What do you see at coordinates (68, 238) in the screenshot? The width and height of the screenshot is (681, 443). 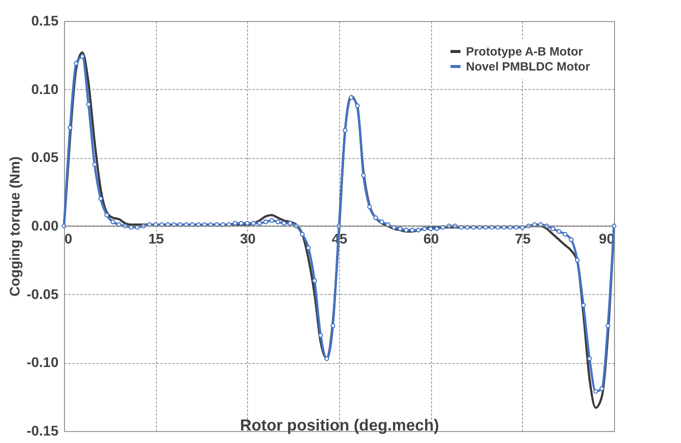 I see `x-tick-label: 0` at bounding box center [68, 238].